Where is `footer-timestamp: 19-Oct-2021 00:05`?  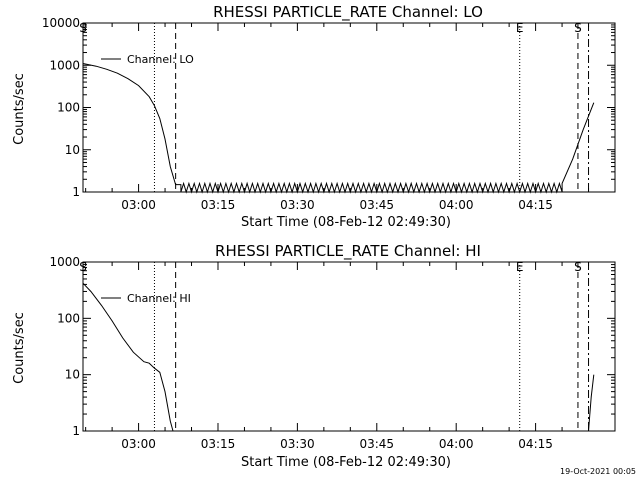 footer-timestamp: 19-Oct-2021 00:05 is located at coordinates (598, 471).